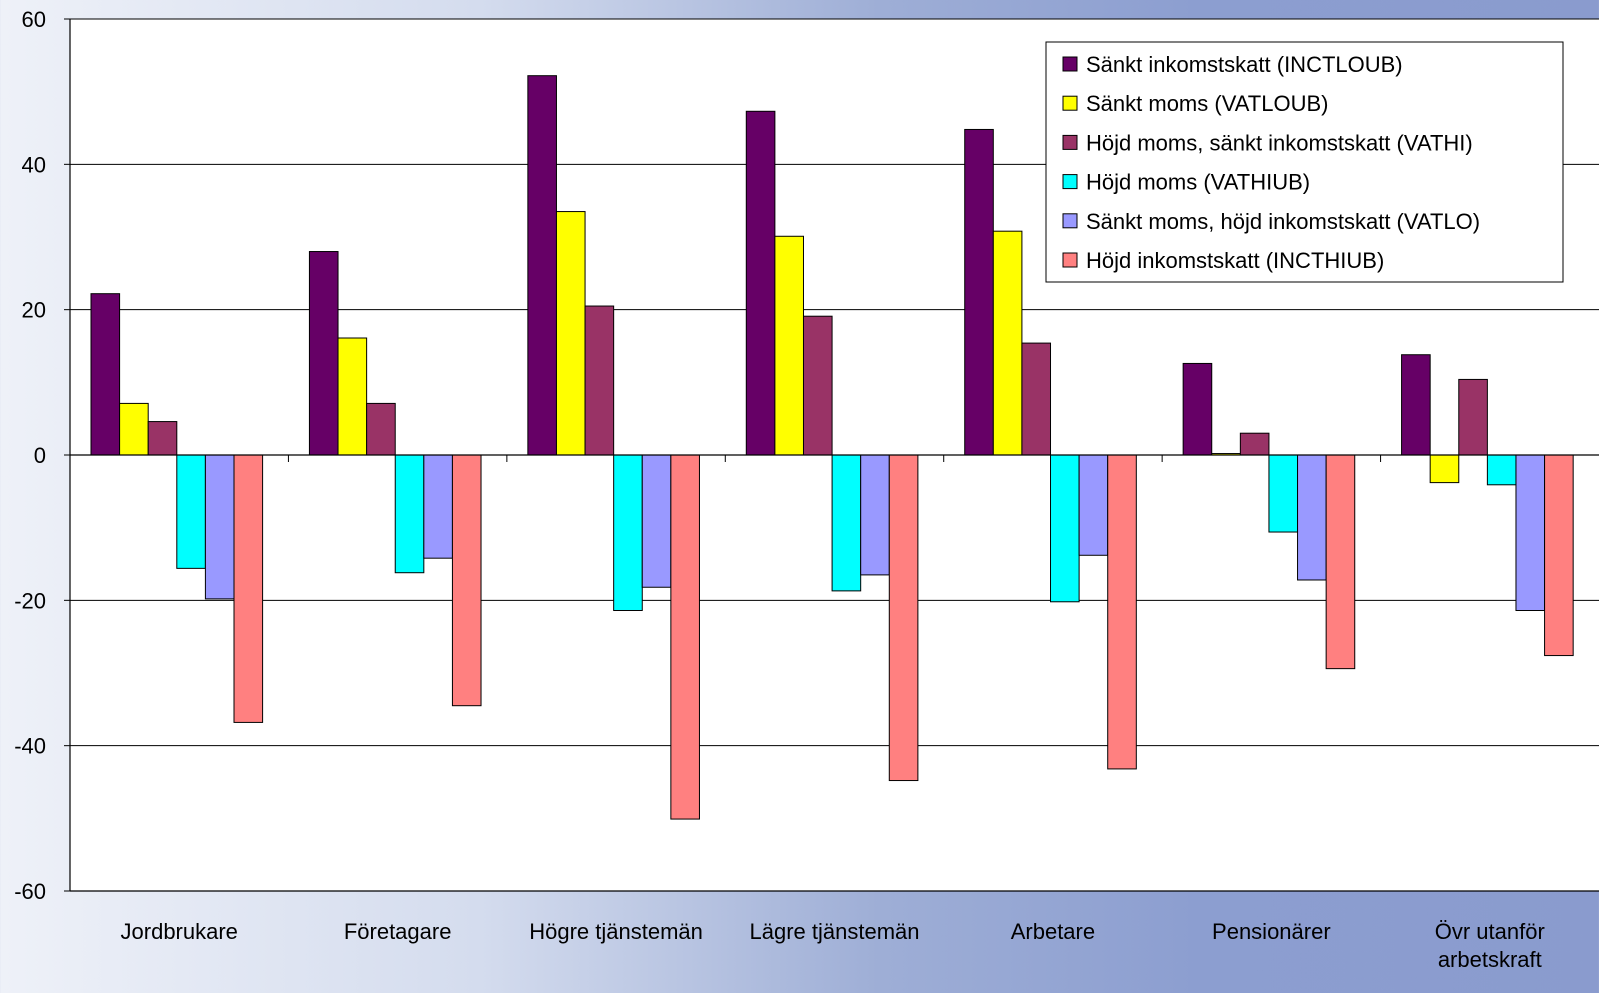 The height and width of the screenshot is (993, 1599). What do you see at coordinates (30, 600) in the screenshot?
I see `y-tick-label: -20` at bounding box center [30, 600].